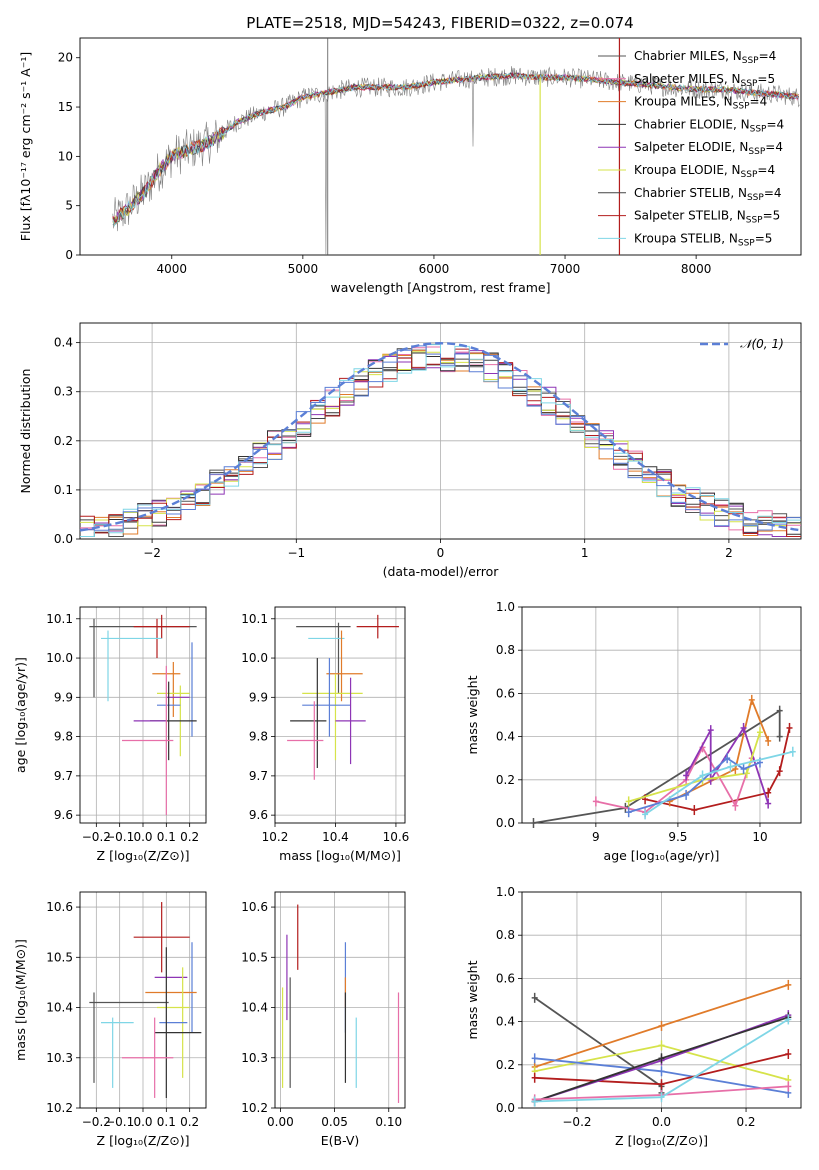  Describe the element at coordinates (63, 392) in the screenshot. I see `y-tick-label: 0.3` at that location.